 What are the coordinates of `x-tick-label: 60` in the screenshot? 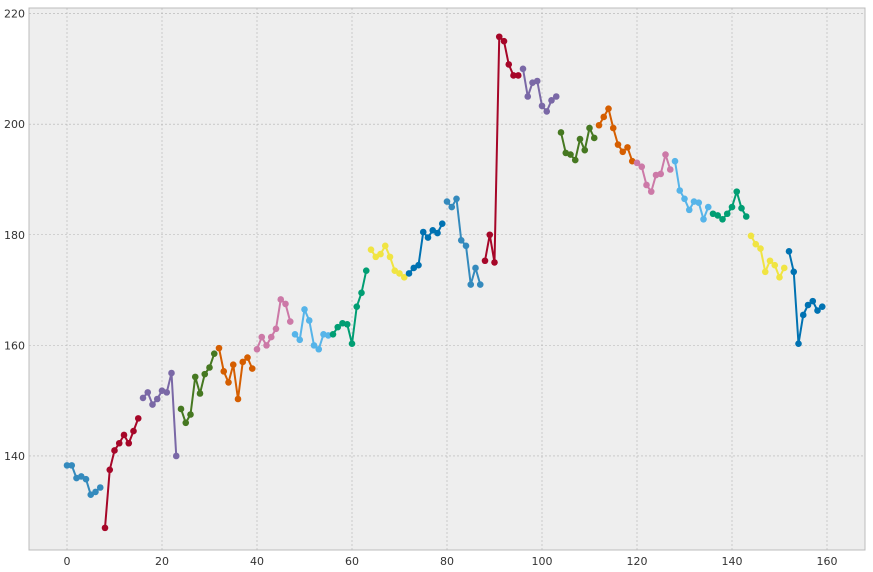 It's located at (352, 561).